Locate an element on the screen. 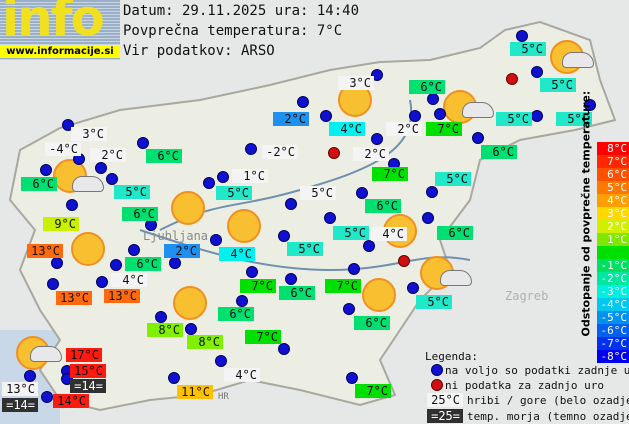 The height and width of the screenshot is (424, 629). zagreb-label: Zagreb is located at coordinates (526, 296).